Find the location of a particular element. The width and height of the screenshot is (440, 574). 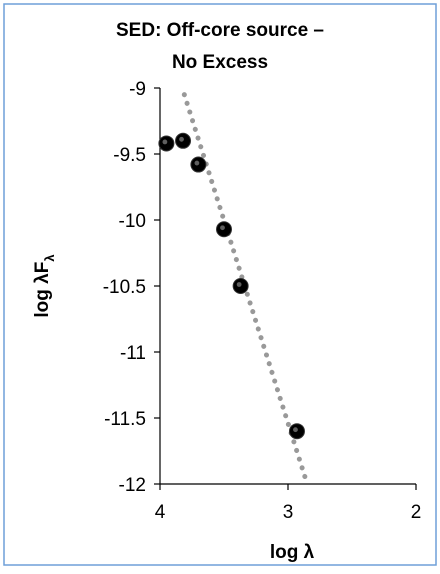

y-ticks: -9 -9.5 -10 -10.5 -11 -11.5 -12 is located at coordinates (131, 287).